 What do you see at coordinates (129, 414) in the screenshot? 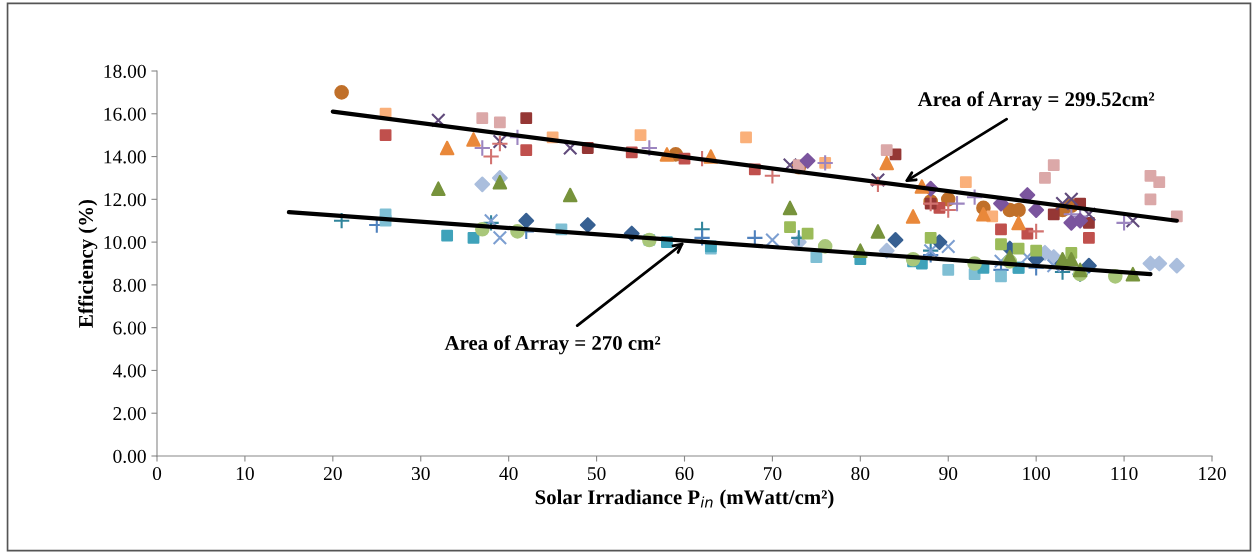
I see `y-tick-label: 2.00` at bounding box center [129, 414].